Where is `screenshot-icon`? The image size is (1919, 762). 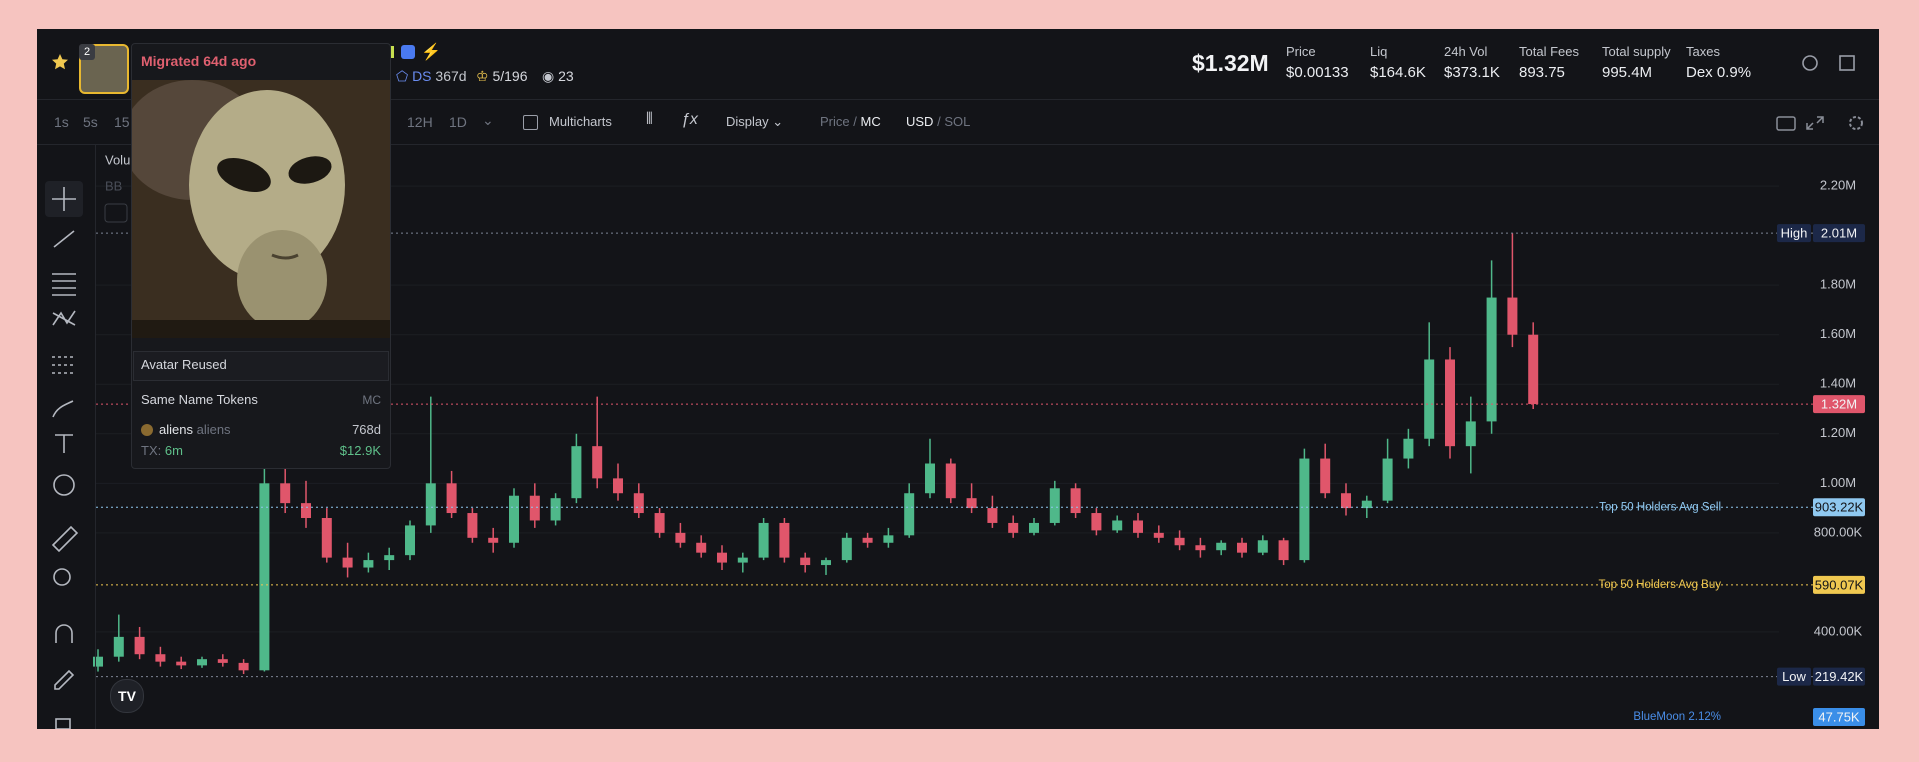 screenshot-icon is located at coordinates (1786, 123).